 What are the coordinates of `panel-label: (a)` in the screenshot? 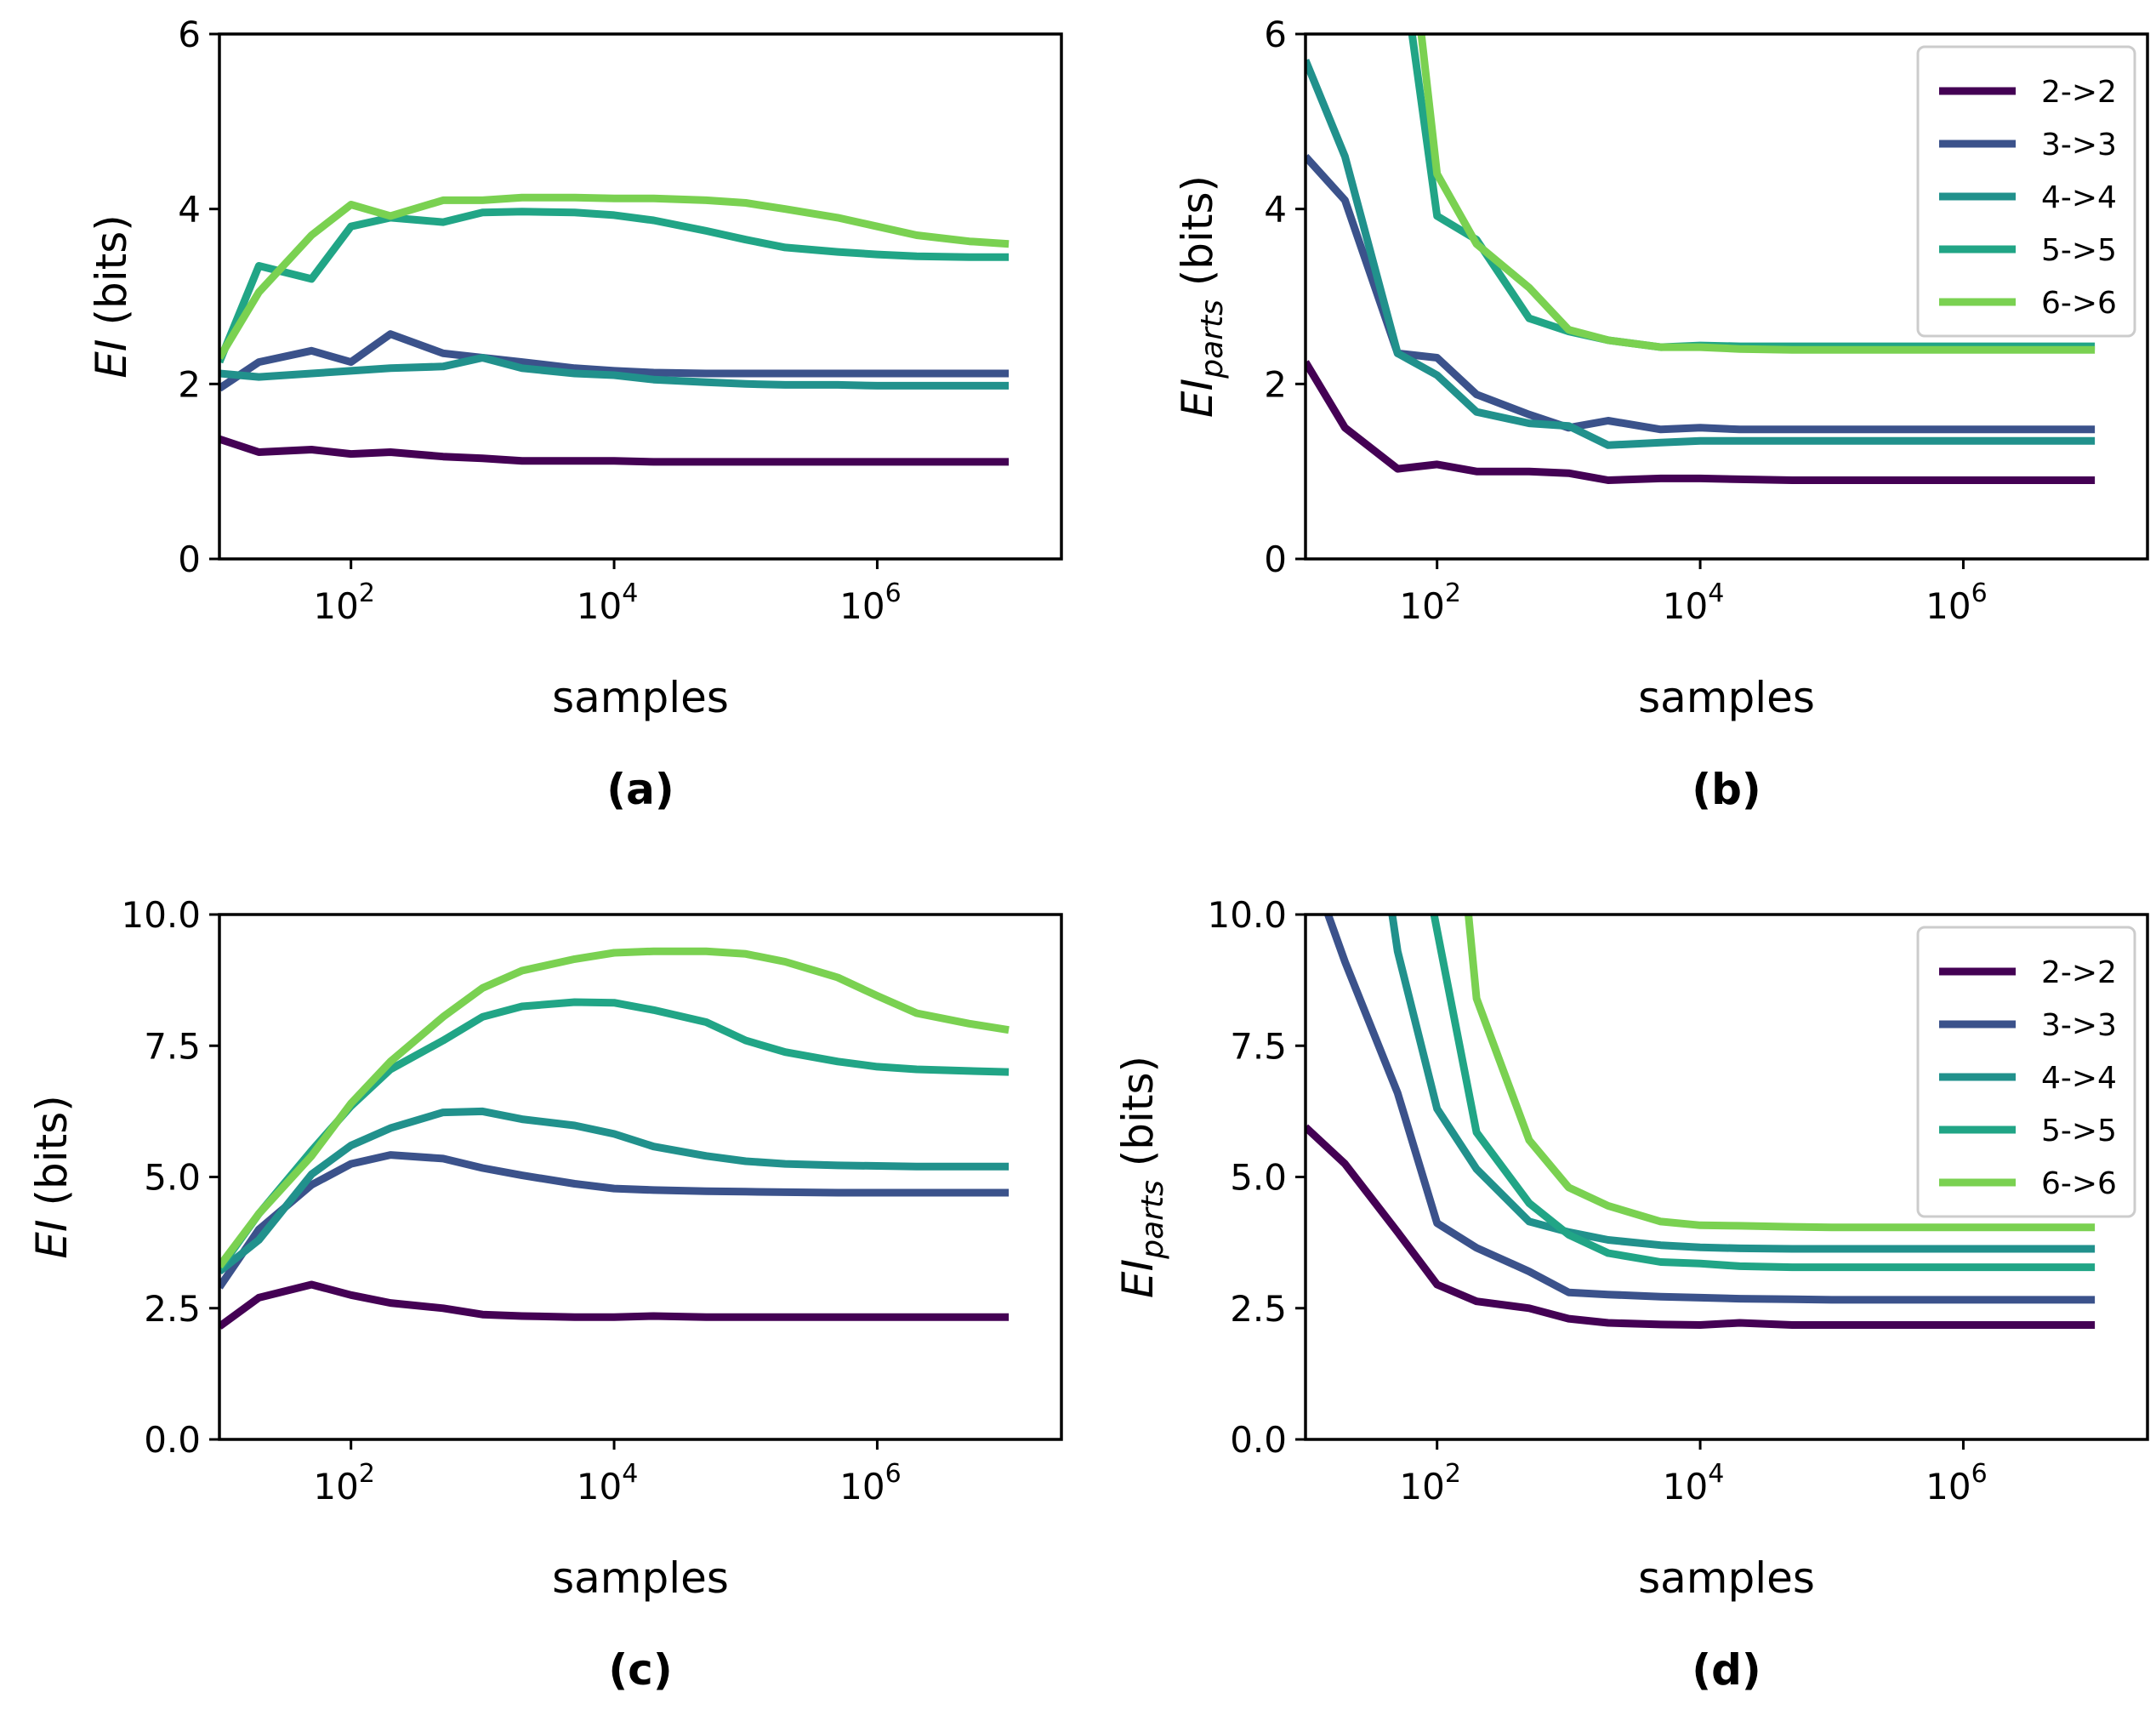 It's located at (640, 789).